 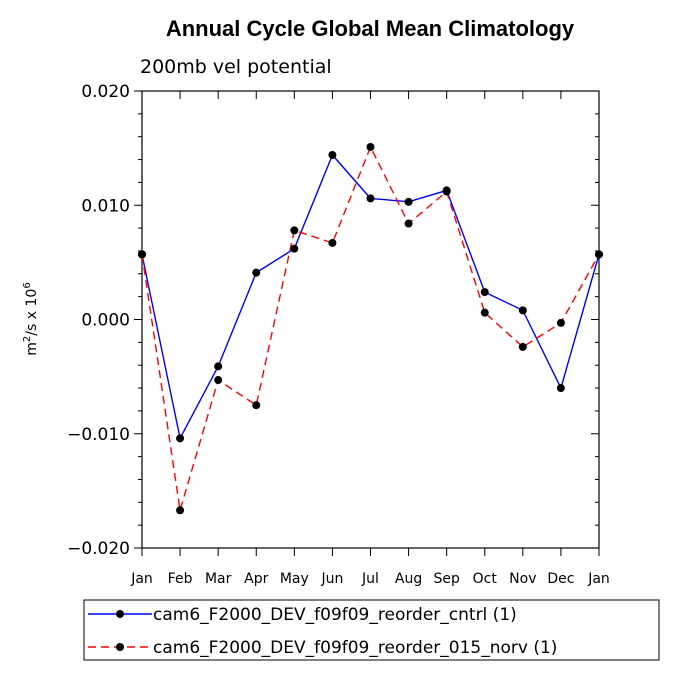 I want to click on x-tick-label: Nov, so click(x=522, y=579).